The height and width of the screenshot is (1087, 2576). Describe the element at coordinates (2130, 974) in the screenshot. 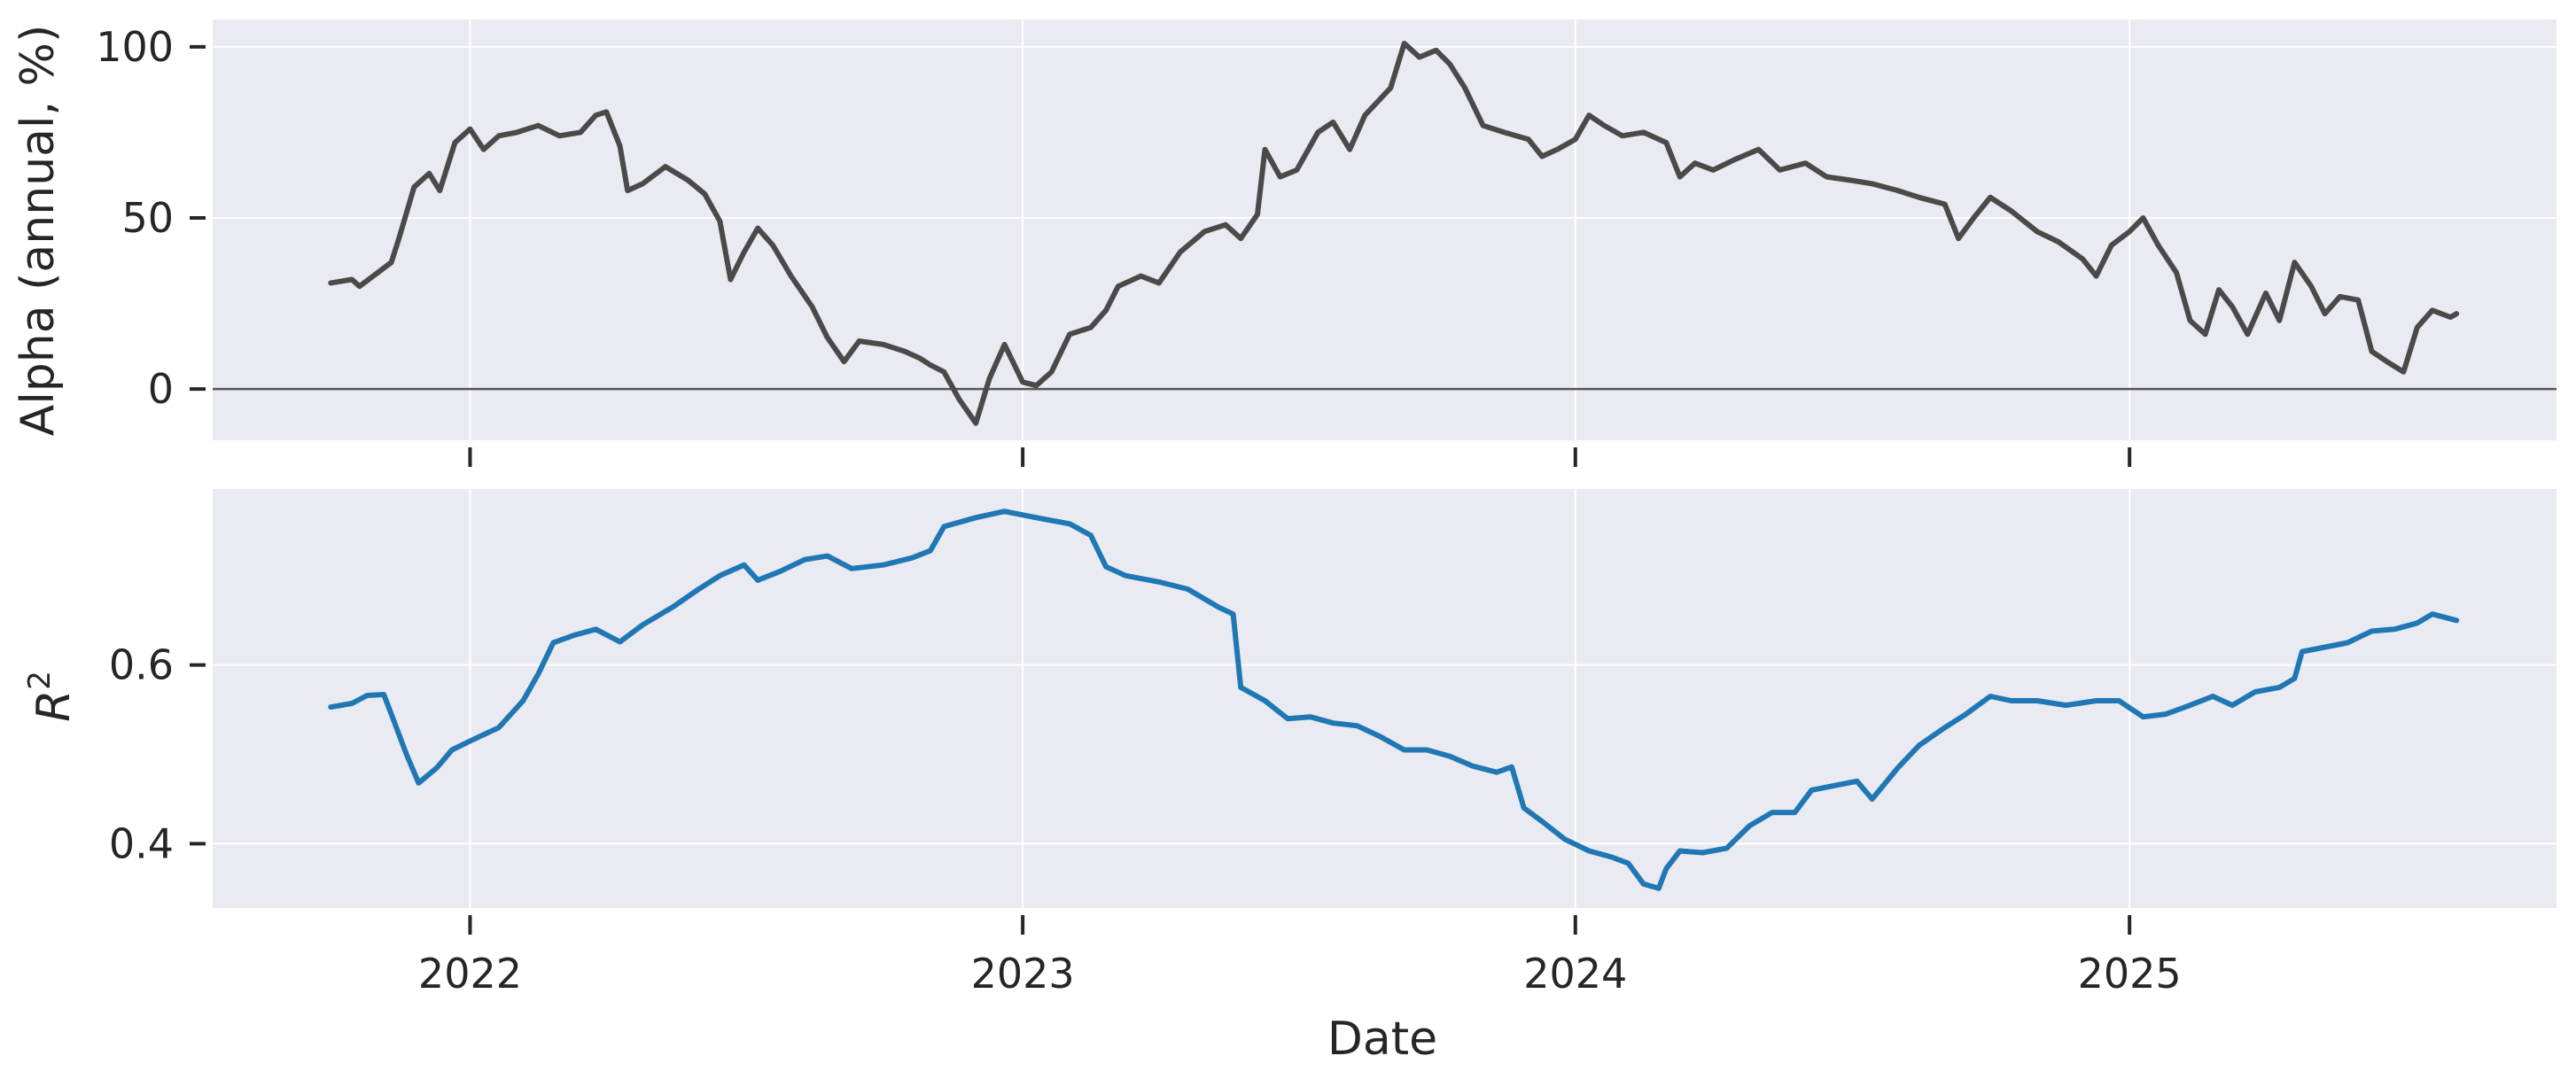

I see `x-tick-label: 2025` at that location.